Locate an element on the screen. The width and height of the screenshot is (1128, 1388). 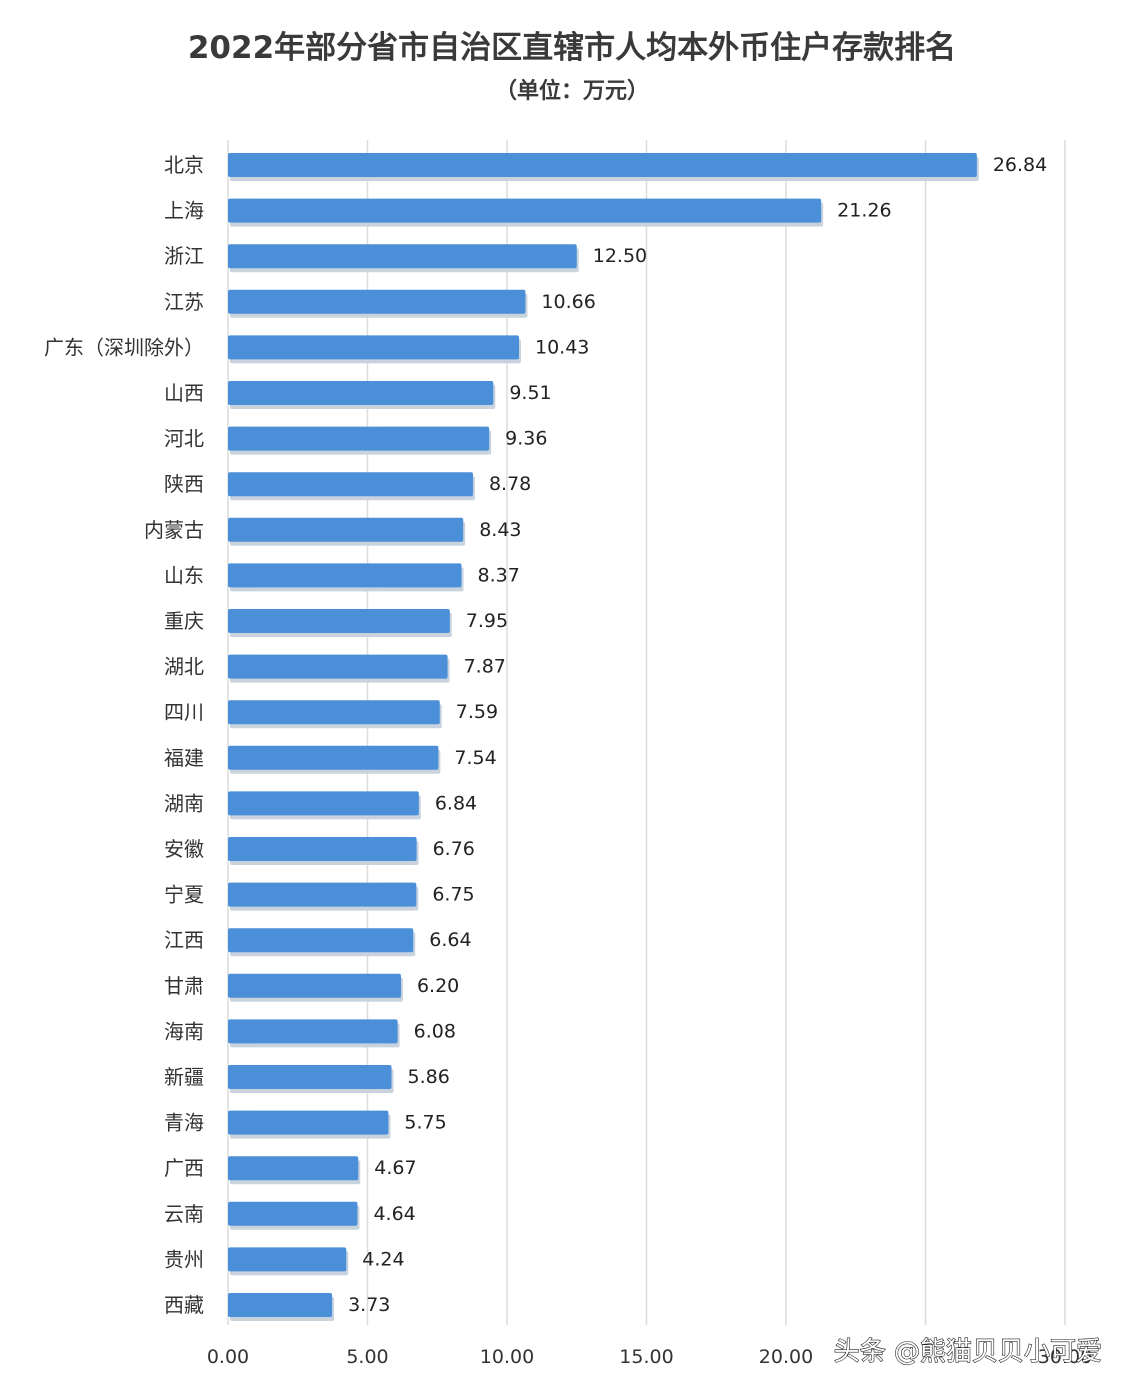
value-label: 7.59 is located at coordinates (477, 712).